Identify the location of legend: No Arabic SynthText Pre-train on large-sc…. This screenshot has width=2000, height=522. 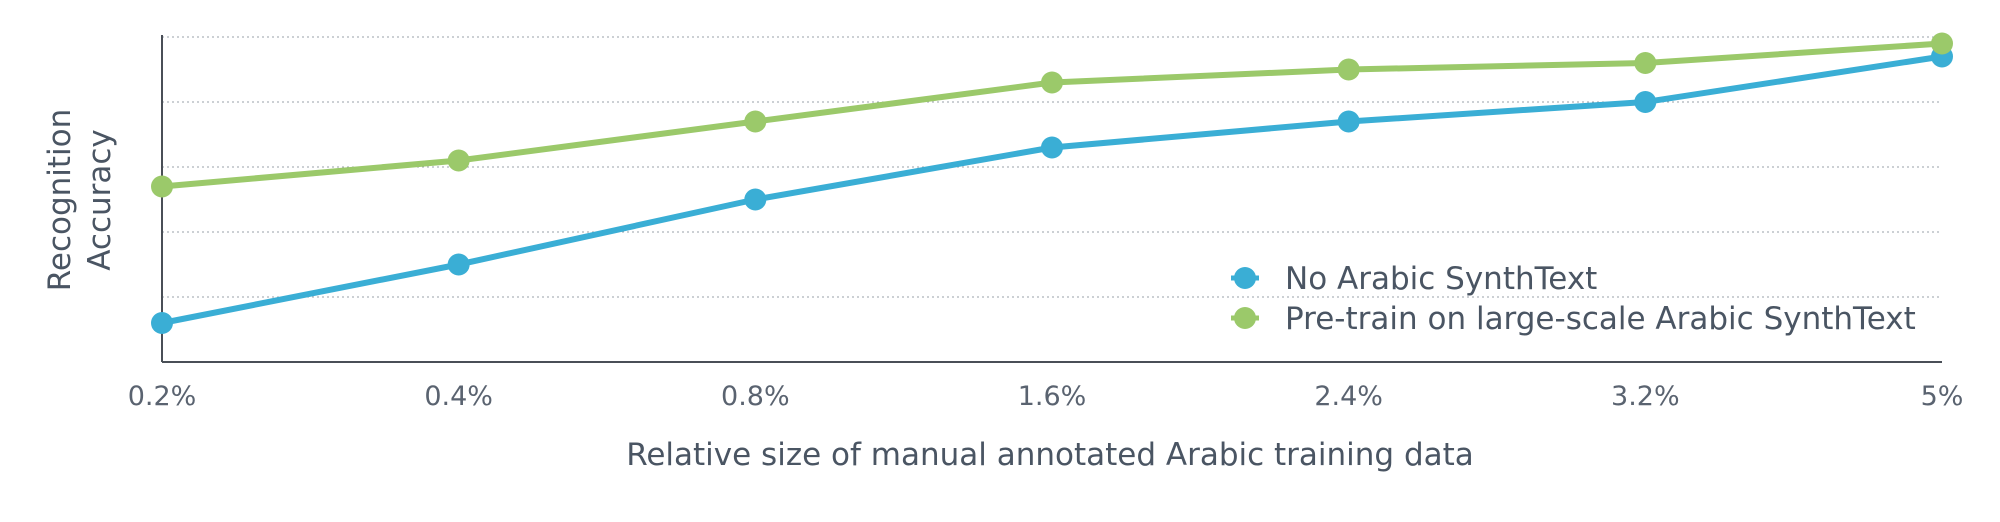
(1573, 299).